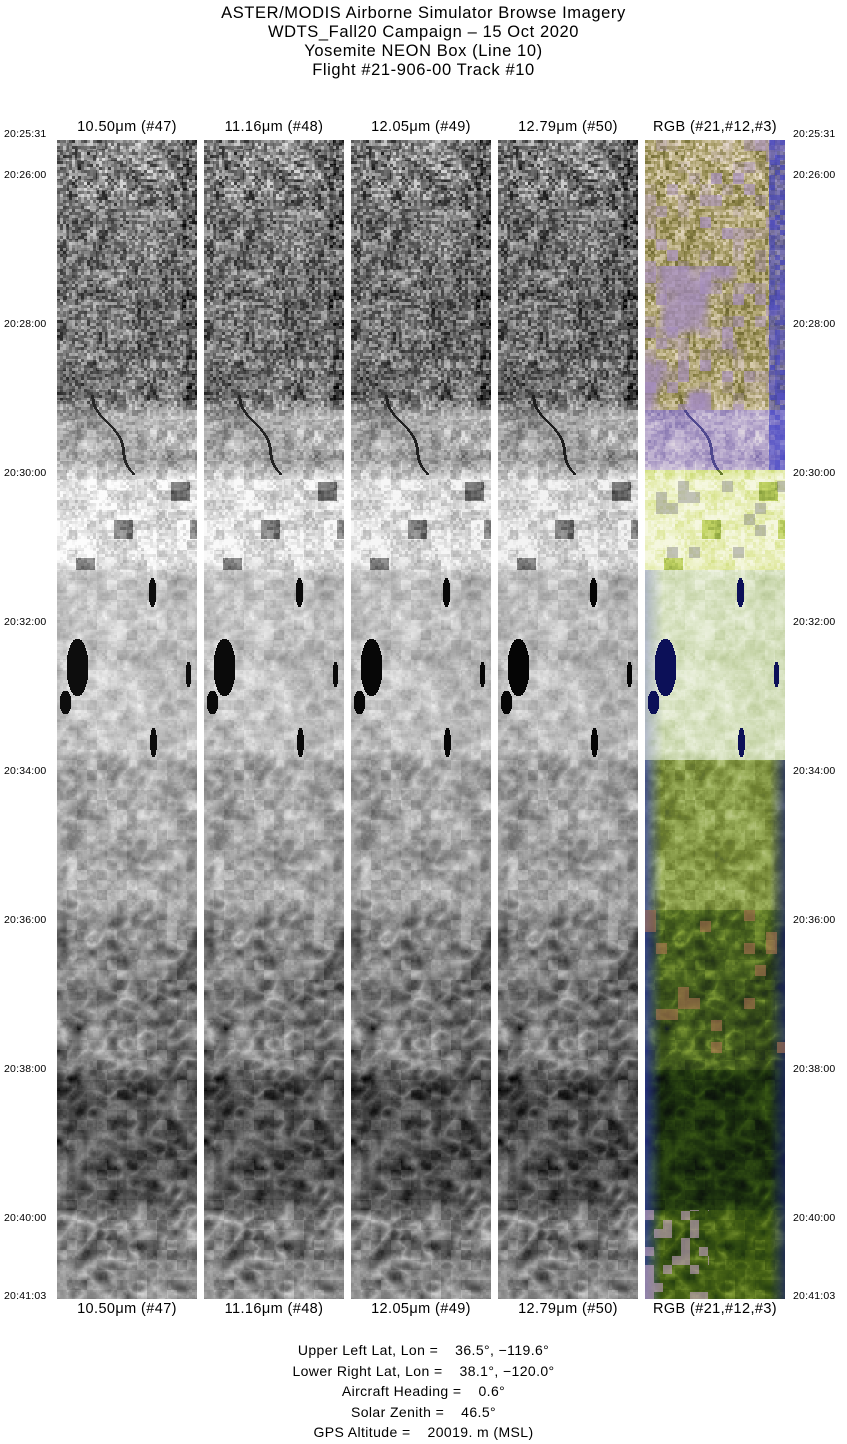 The width and height of the screenshot is (847, 1444). What do you see at coordinates (25, 1069) in the screenshot?
I see `time-label-left-7: 20:38:00` at bounding box center [25, 1069].